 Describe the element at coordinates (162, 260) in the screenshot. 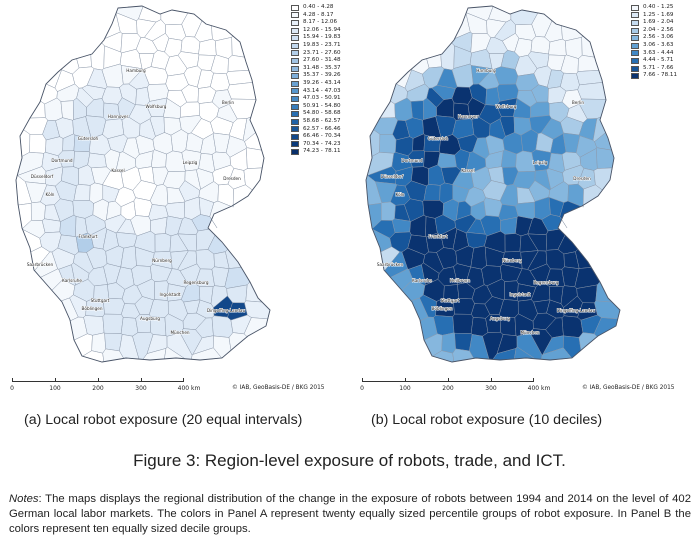

I see `city-label: Nürnberg` at that location.